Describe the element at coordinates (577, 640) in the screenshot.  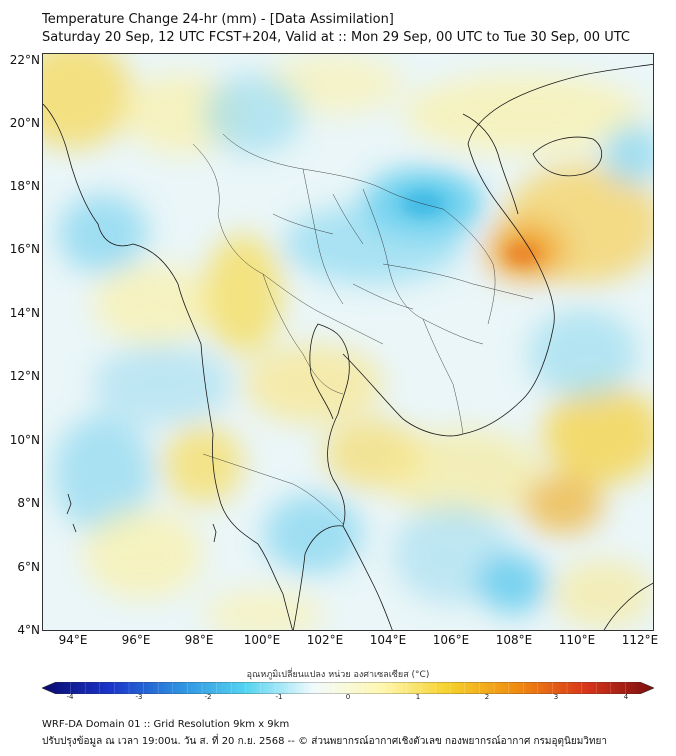
I see `lon-tick-label: 110°E` at that location.